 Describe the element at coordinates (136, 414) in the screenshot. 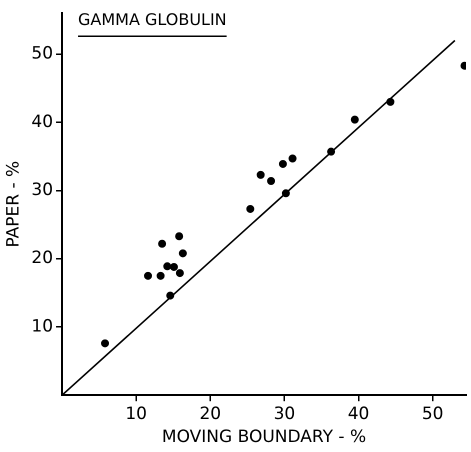

I see `x-tick-label: 10` at that location.